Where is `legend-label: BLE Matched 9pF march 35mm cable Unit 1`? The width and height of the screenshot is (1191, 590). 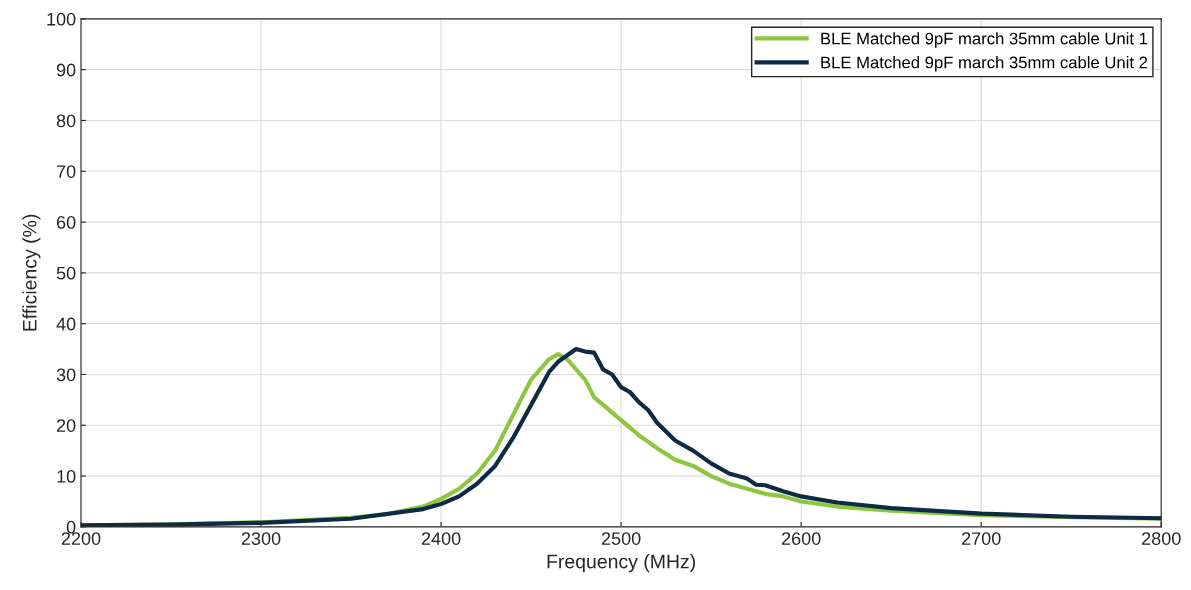 legend-label: BLE Matched 9pF march 35mm cable Unit 1 is located at coordinates (984, 40).